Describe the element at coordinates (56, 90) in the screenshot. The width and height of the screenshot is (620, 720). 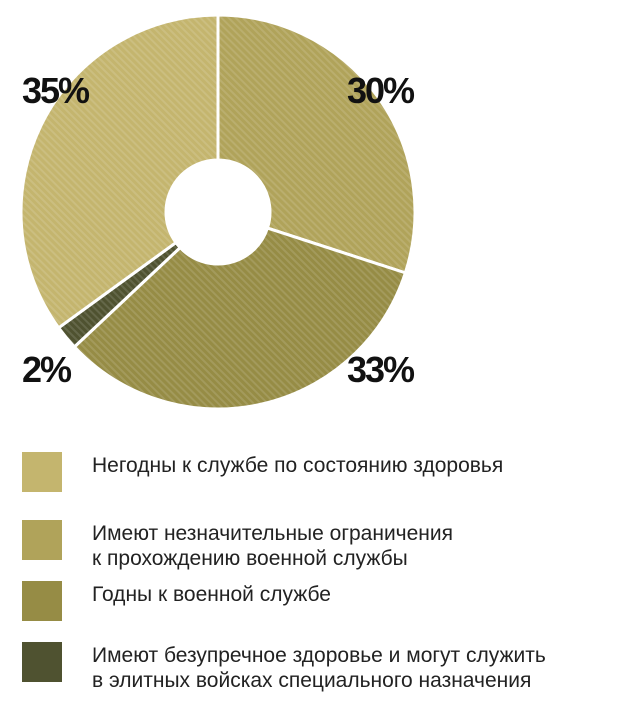
I see `value-label-unfit: 35%` at that location.